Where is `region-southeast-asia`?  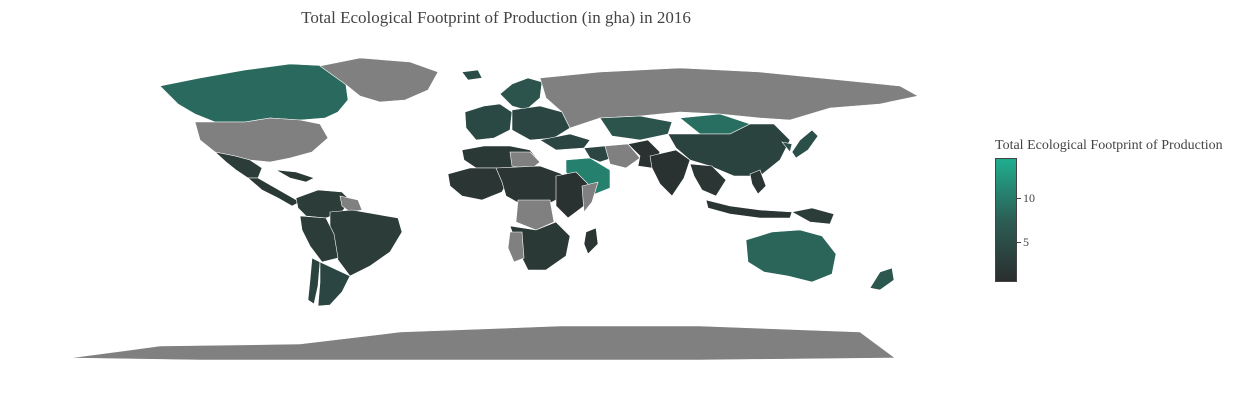
region-southeast-asia is located at coordinates (708, 180).